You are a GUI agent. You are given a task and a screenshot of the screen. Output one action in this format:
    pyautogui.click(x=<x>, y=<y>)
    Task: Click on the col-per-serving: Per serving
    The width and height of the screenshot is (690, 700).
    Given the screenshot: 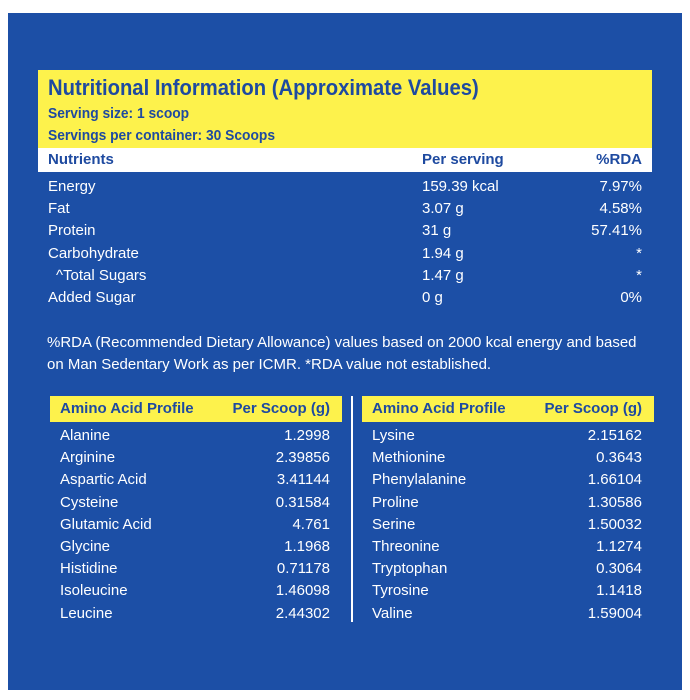 What is the action you would take?
    pyautogui.click(x=463, y=159)
    